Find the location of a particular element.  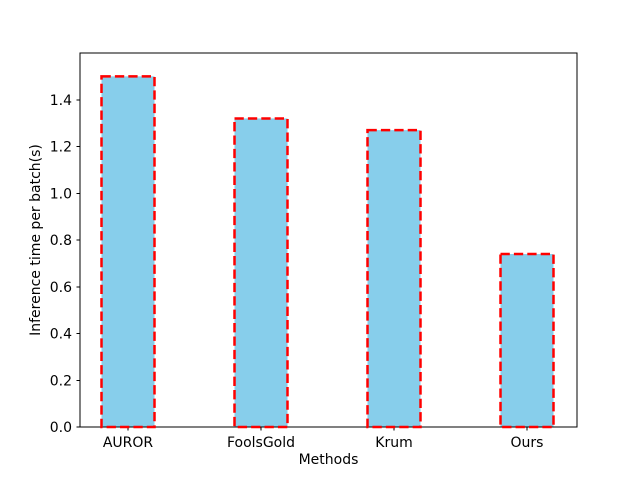

x-tick-label-krum: Krum is located at coordinates (393, 443).